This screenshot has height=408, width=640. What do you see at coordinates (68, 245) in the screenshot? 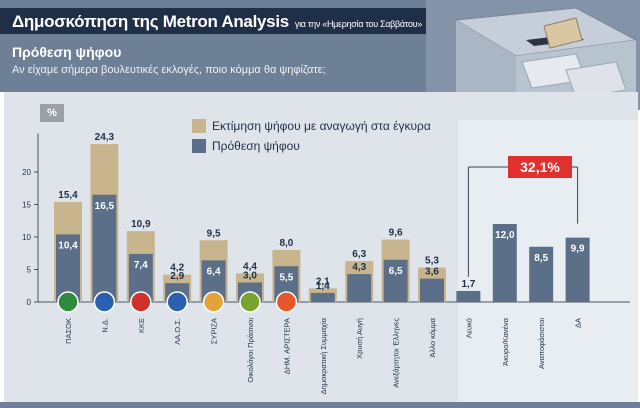
I see `data-label-intention: 10,4` at bounding box center [68, 245].